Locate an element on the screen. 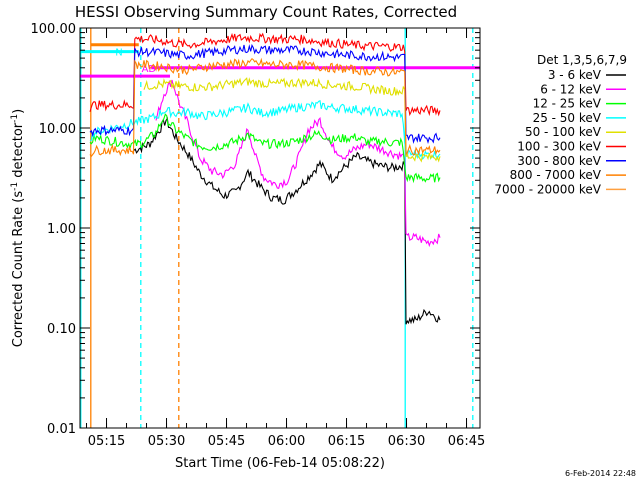  y-tick-label: 0.10 is located at coordinates (61, 329).